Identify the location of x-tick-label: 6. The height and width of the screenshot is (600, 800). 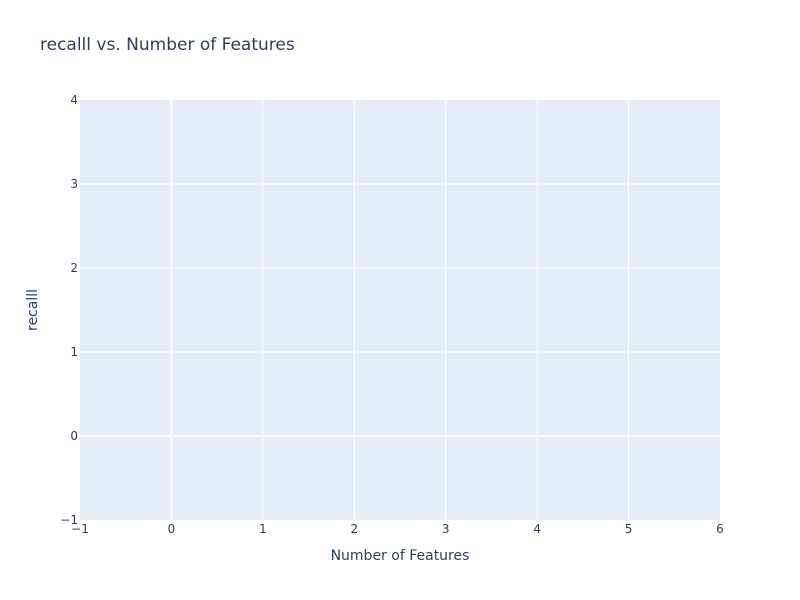
(720, 529).